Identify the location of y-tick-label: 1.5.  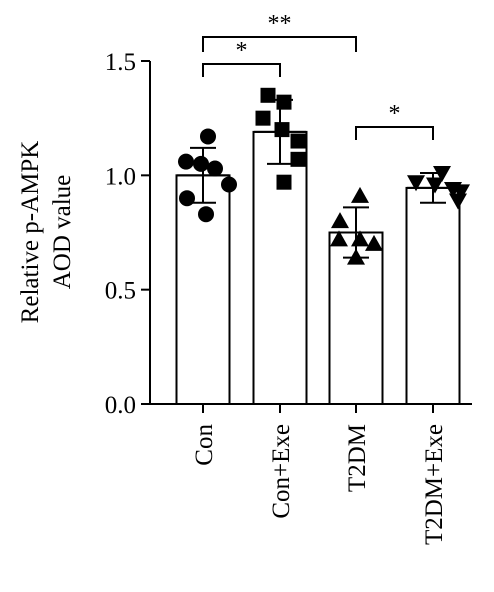
(120, 62).